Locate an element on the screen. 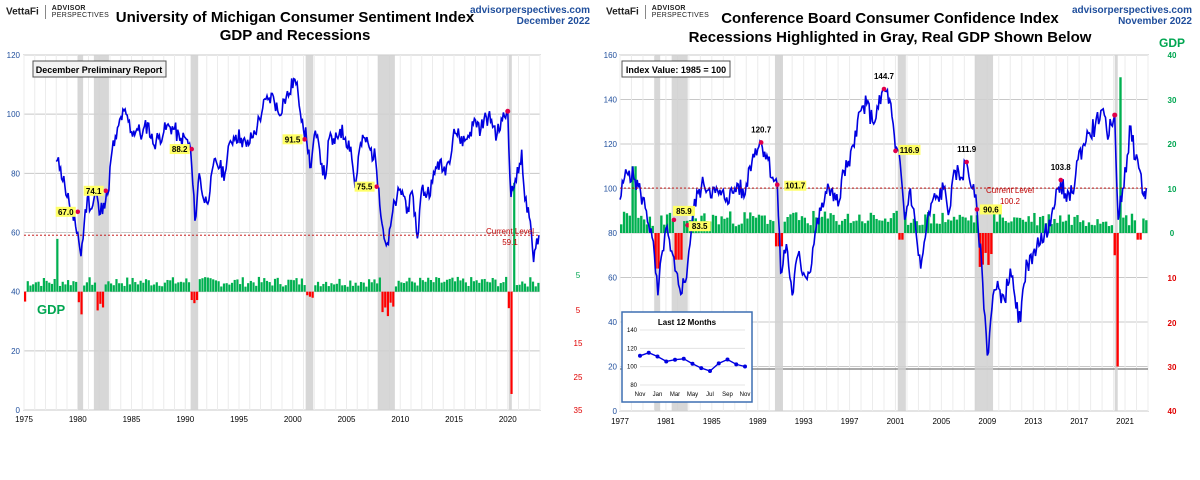 This screenshot has width=1200, height=480. peak-marker is located at coordinates (761, 142).